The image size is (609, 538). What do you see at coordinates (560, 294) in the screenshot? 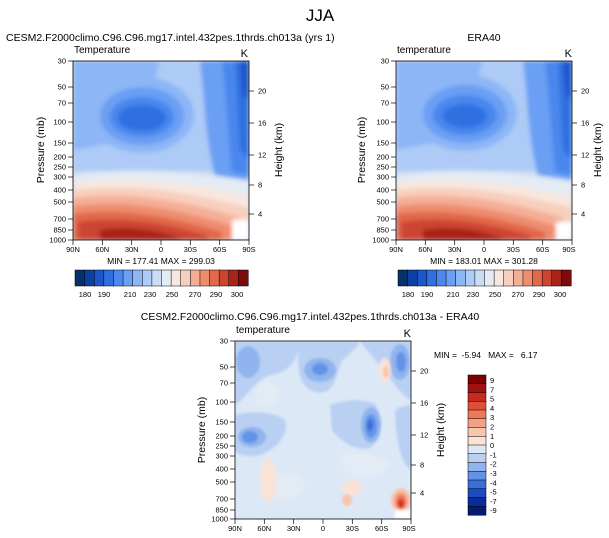
I see `colorbar-label: 300` at bounding box center [560, 294].